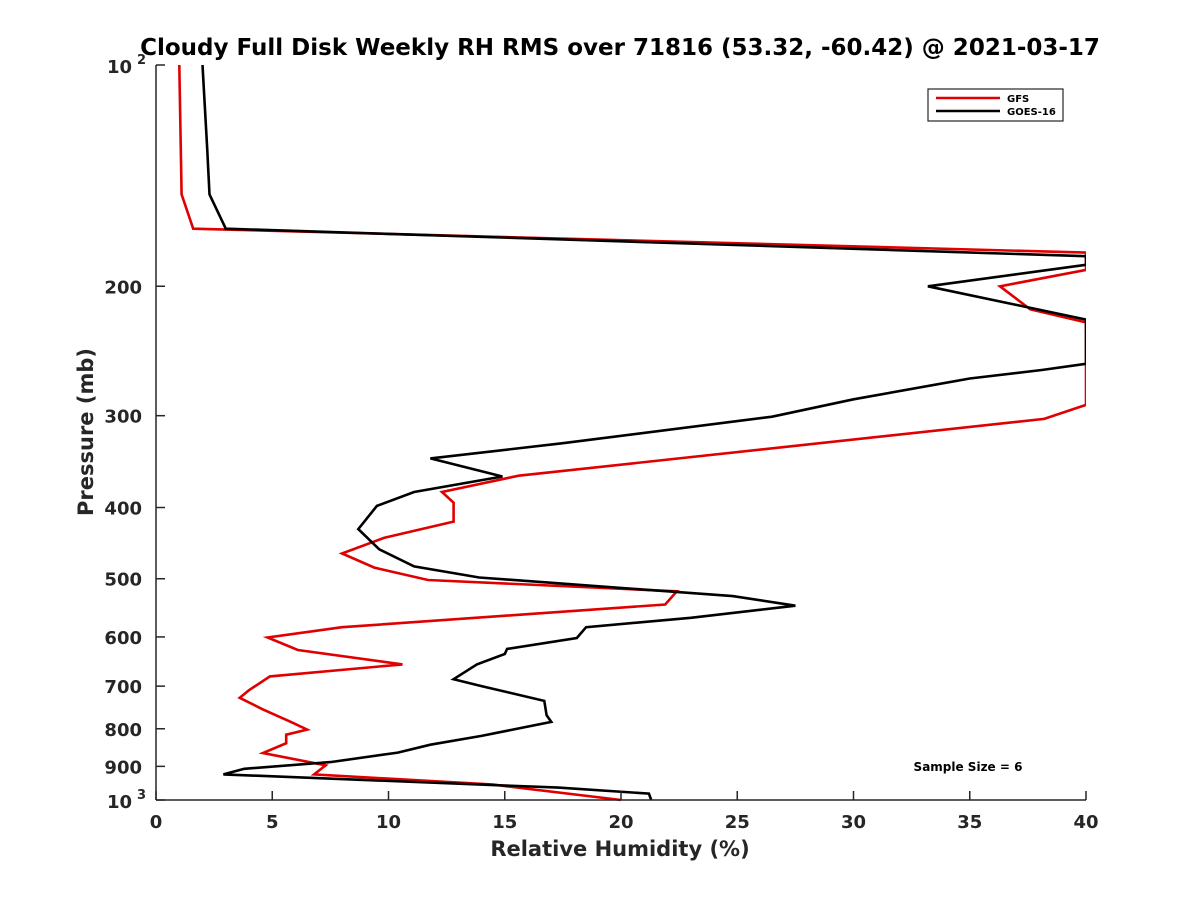 This screenshot has width=1200, height=900. What do you see at coordinates (619, 849) in the screenshot?
I see `x-axis-label: Relative Humidity (%)` at bounding box center [619, 849].